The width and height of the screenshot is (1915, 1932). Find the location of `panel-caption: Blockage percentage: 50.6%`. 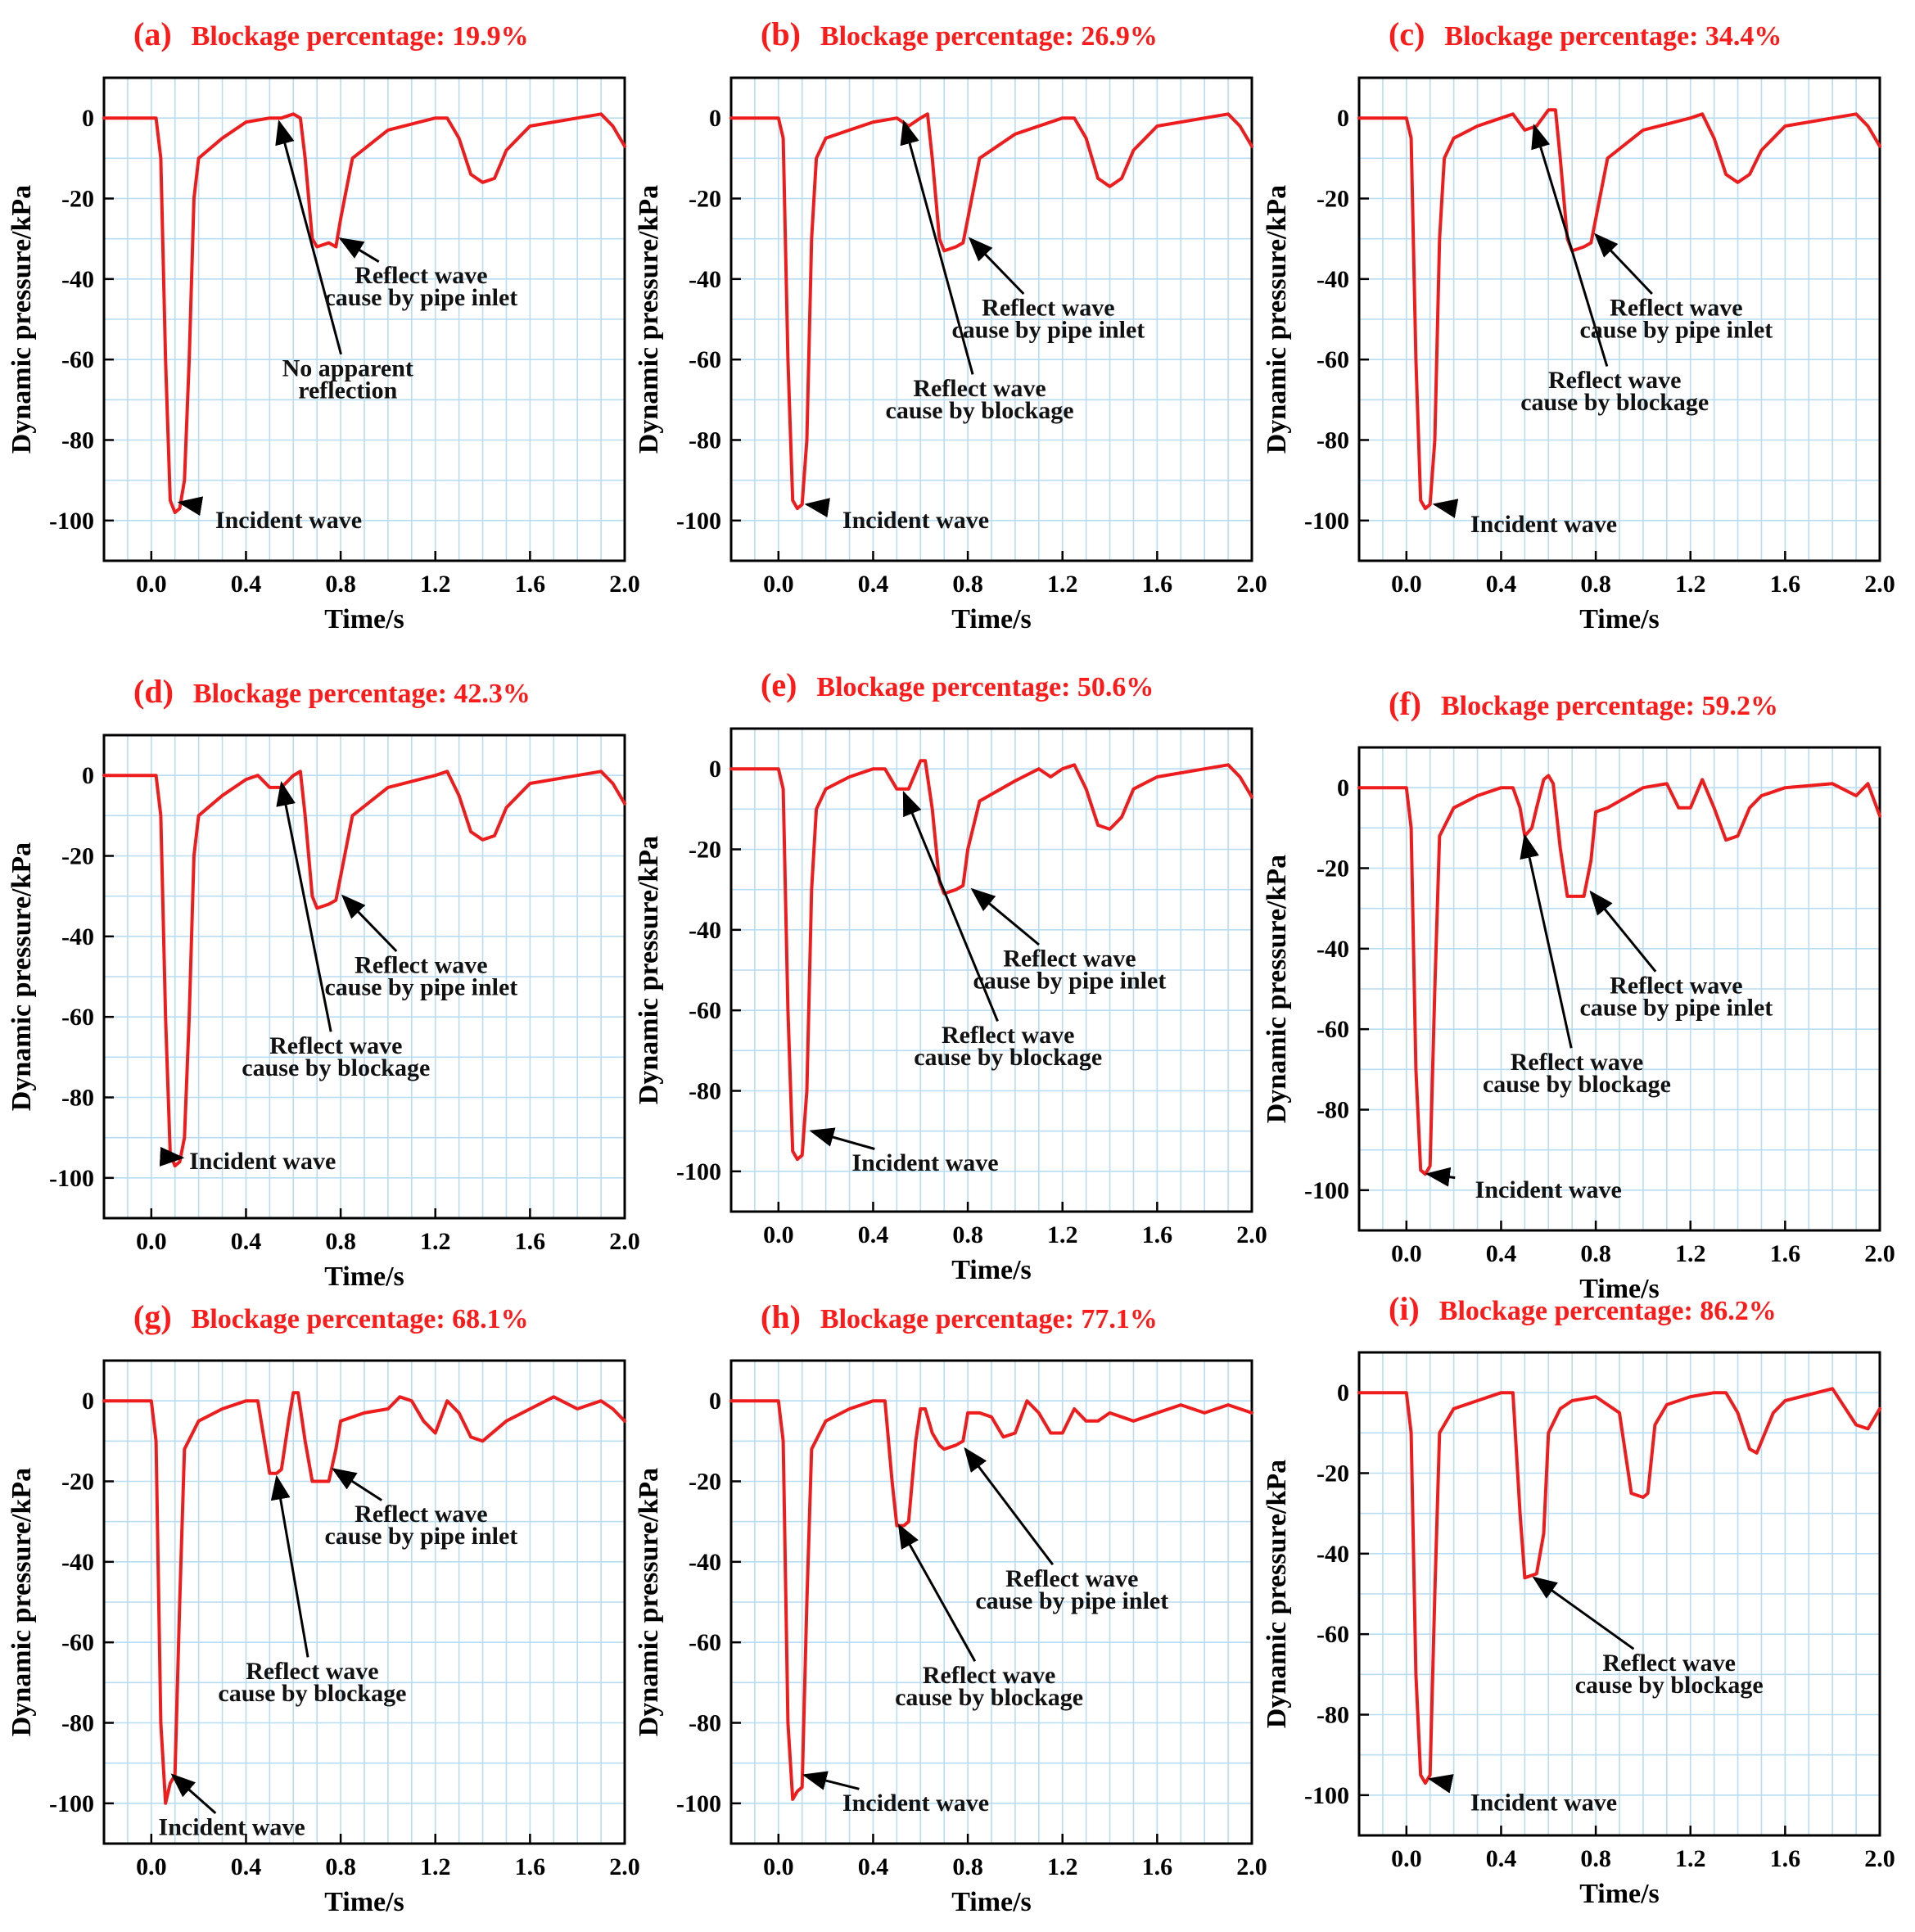

panel-caption: Blockage percentage: 50.6% is located at coordinates (985, 687).